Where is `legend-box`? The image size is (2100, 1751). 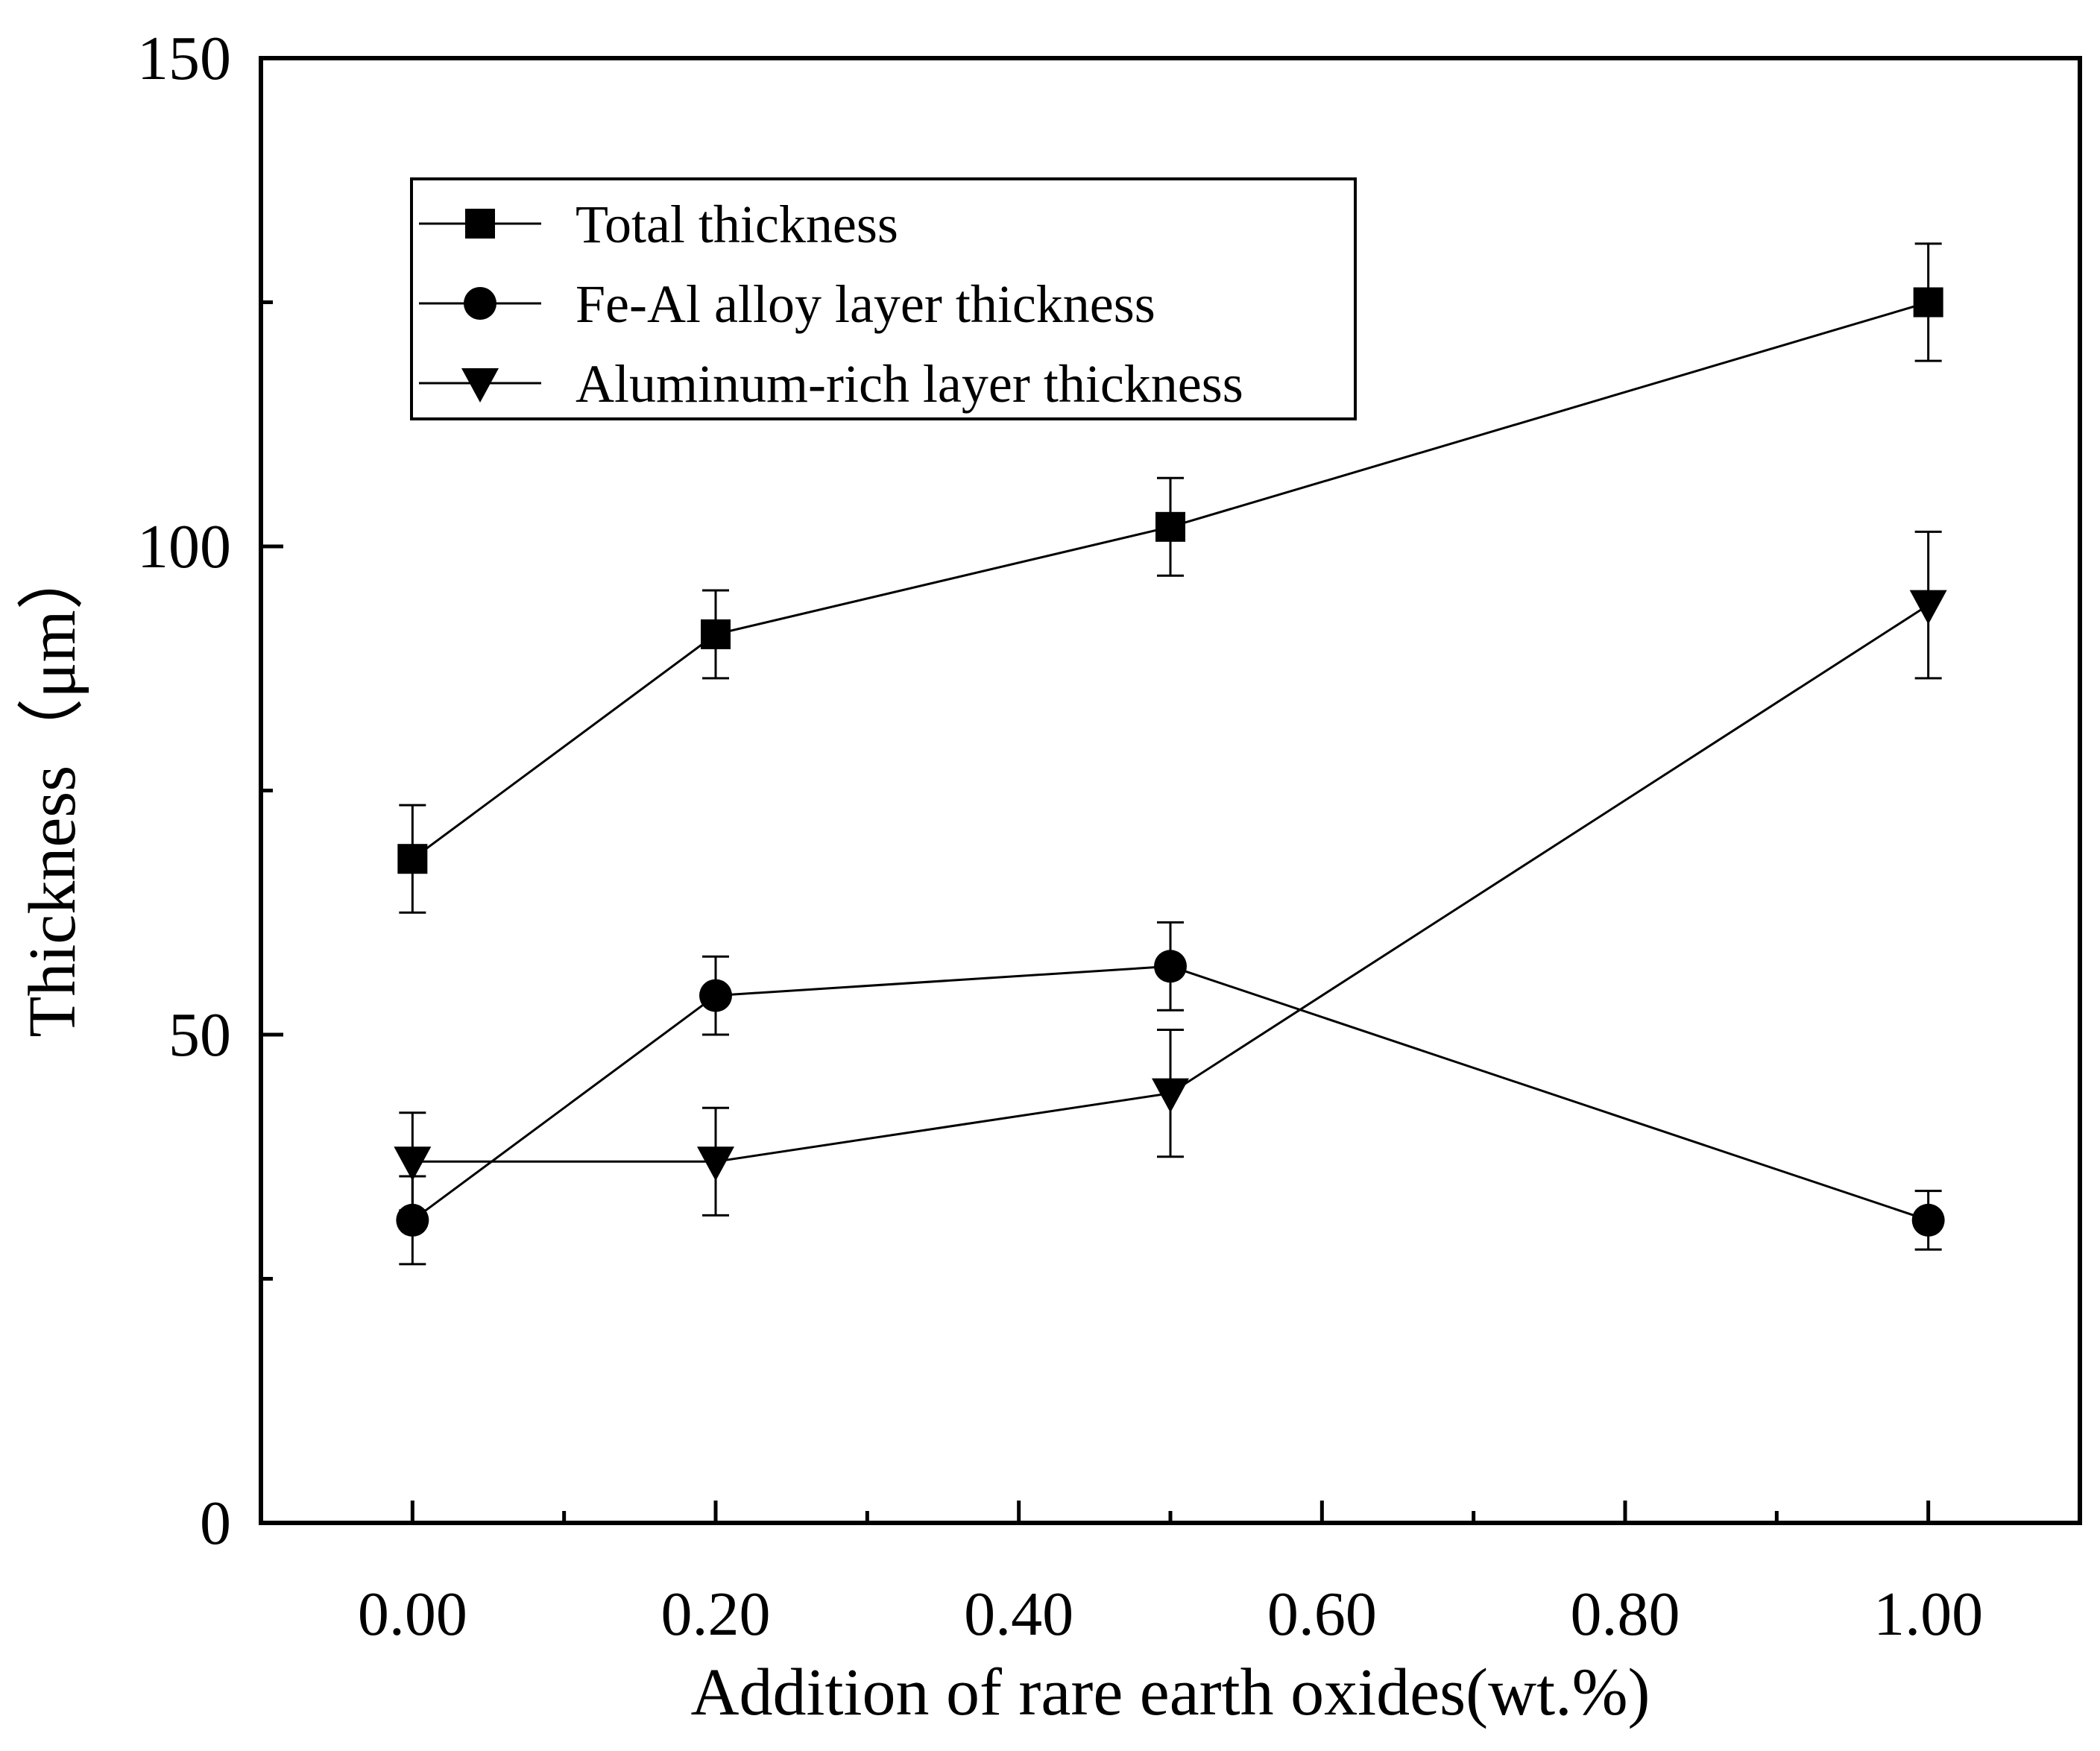
legend-box is located at coordinates (883, 298).